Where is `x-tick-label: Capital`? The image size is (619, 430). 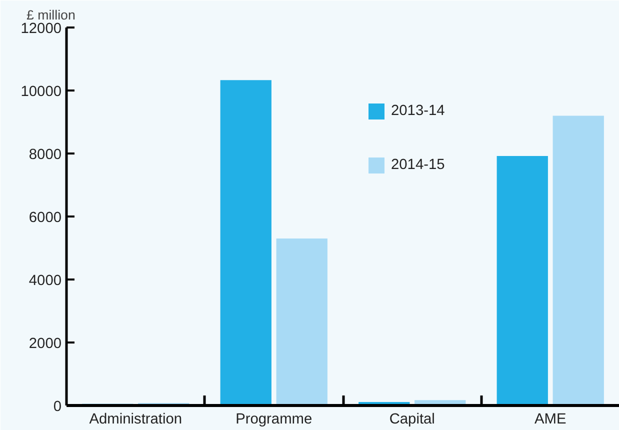 x-tick-label: Capital is located at coordinates (412, 420).